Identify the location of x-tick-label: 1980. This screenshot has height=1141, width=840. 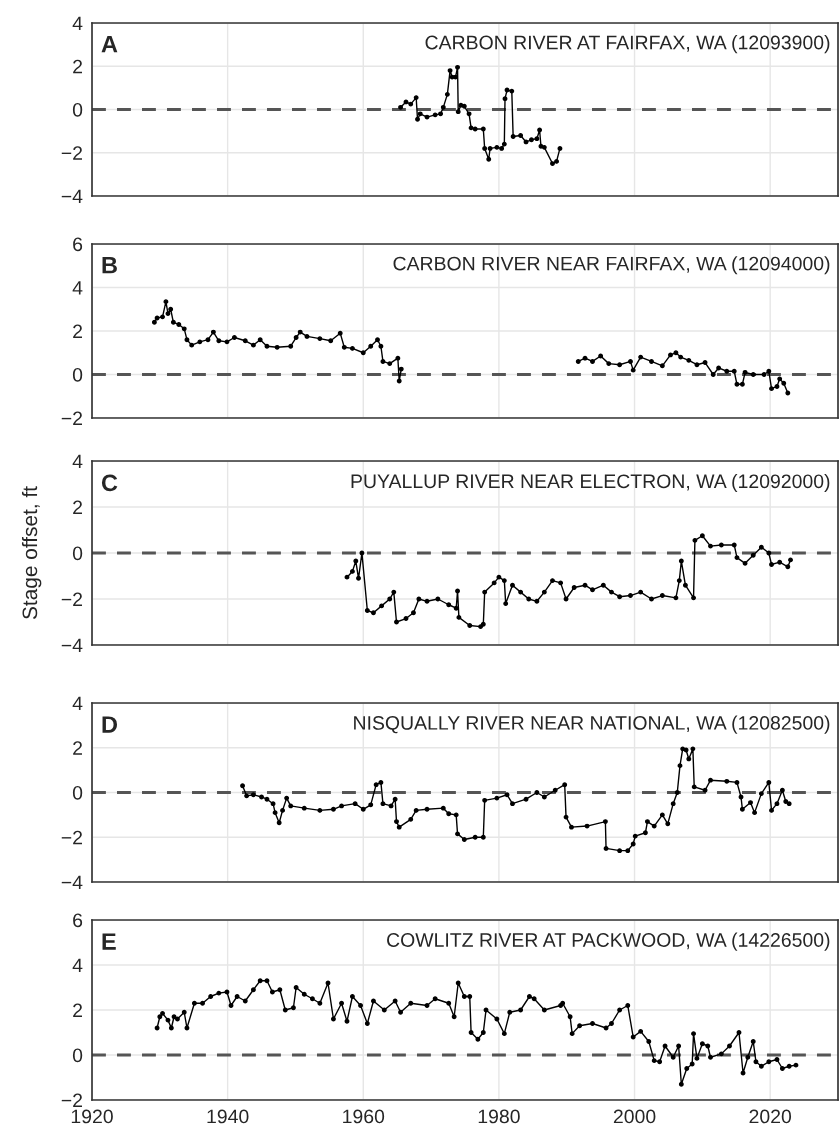
(499, 1116).